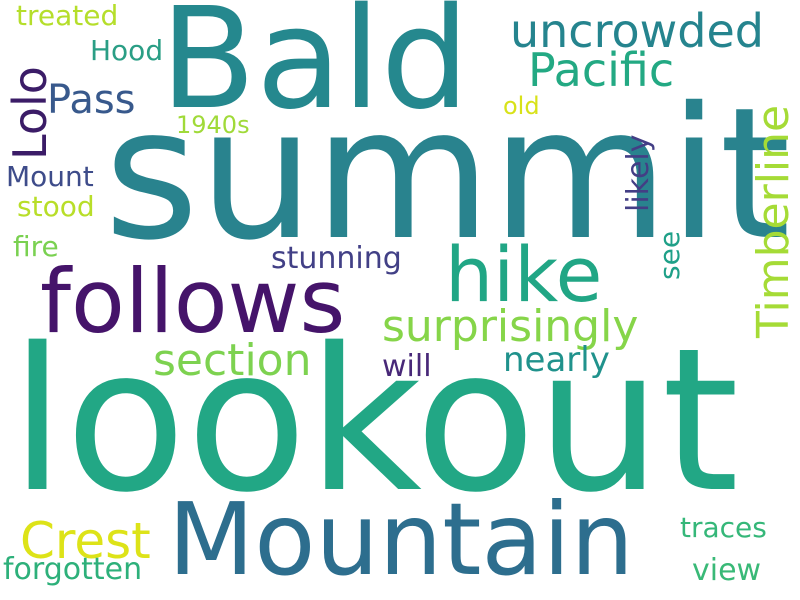  I want to click on word-pacific: Pacific, so click(601, 70).